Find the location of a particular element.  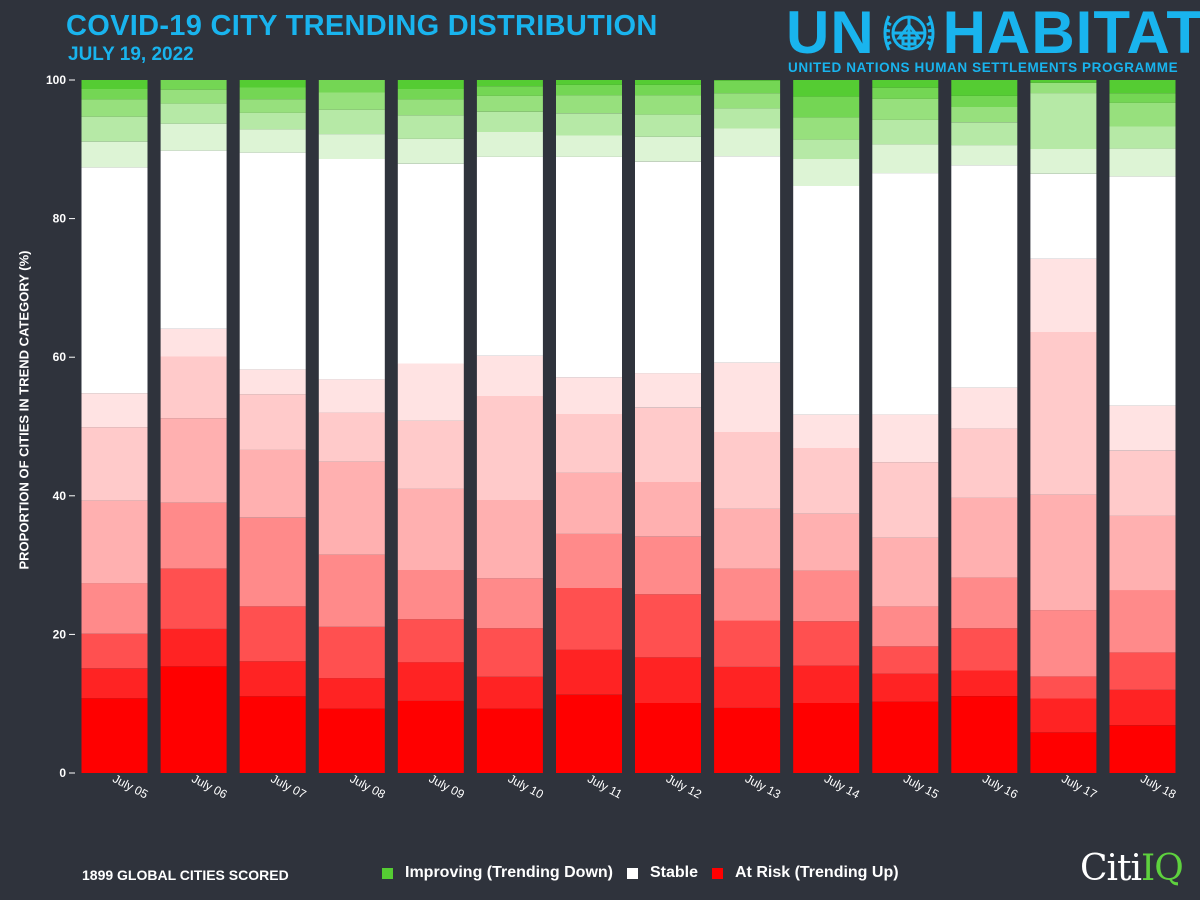

x-tick-label: July 16 is located at coordinates (1000, 786).